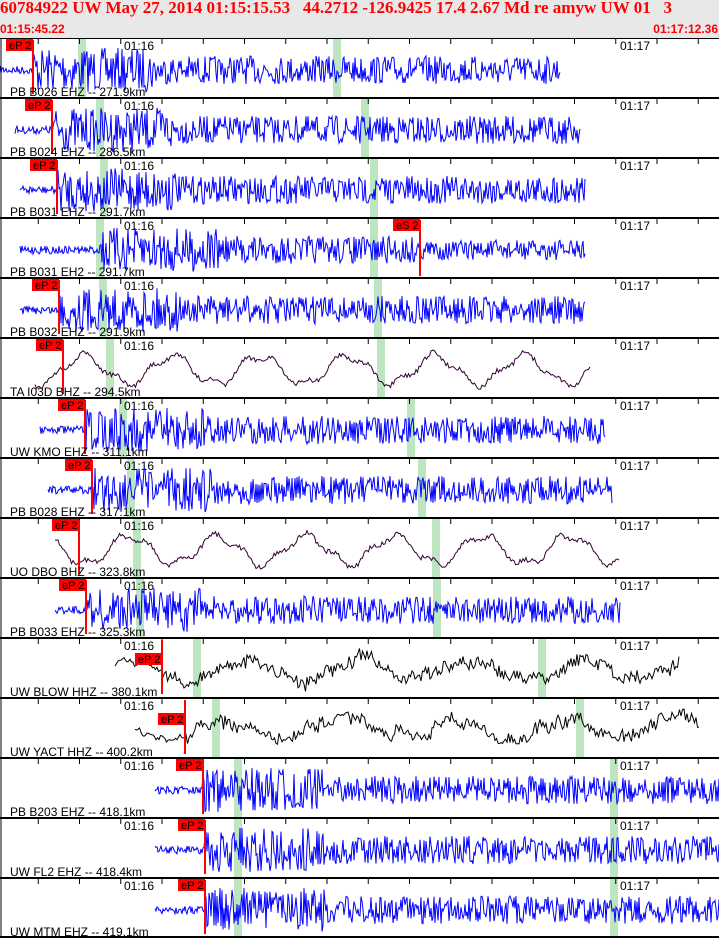  Describe the element at coordinates (359, 308) in the screenshot. I see `trace-panel: 01:16 01:17 eP 2 PB B032 EHZ -- 291.9km` at that location.